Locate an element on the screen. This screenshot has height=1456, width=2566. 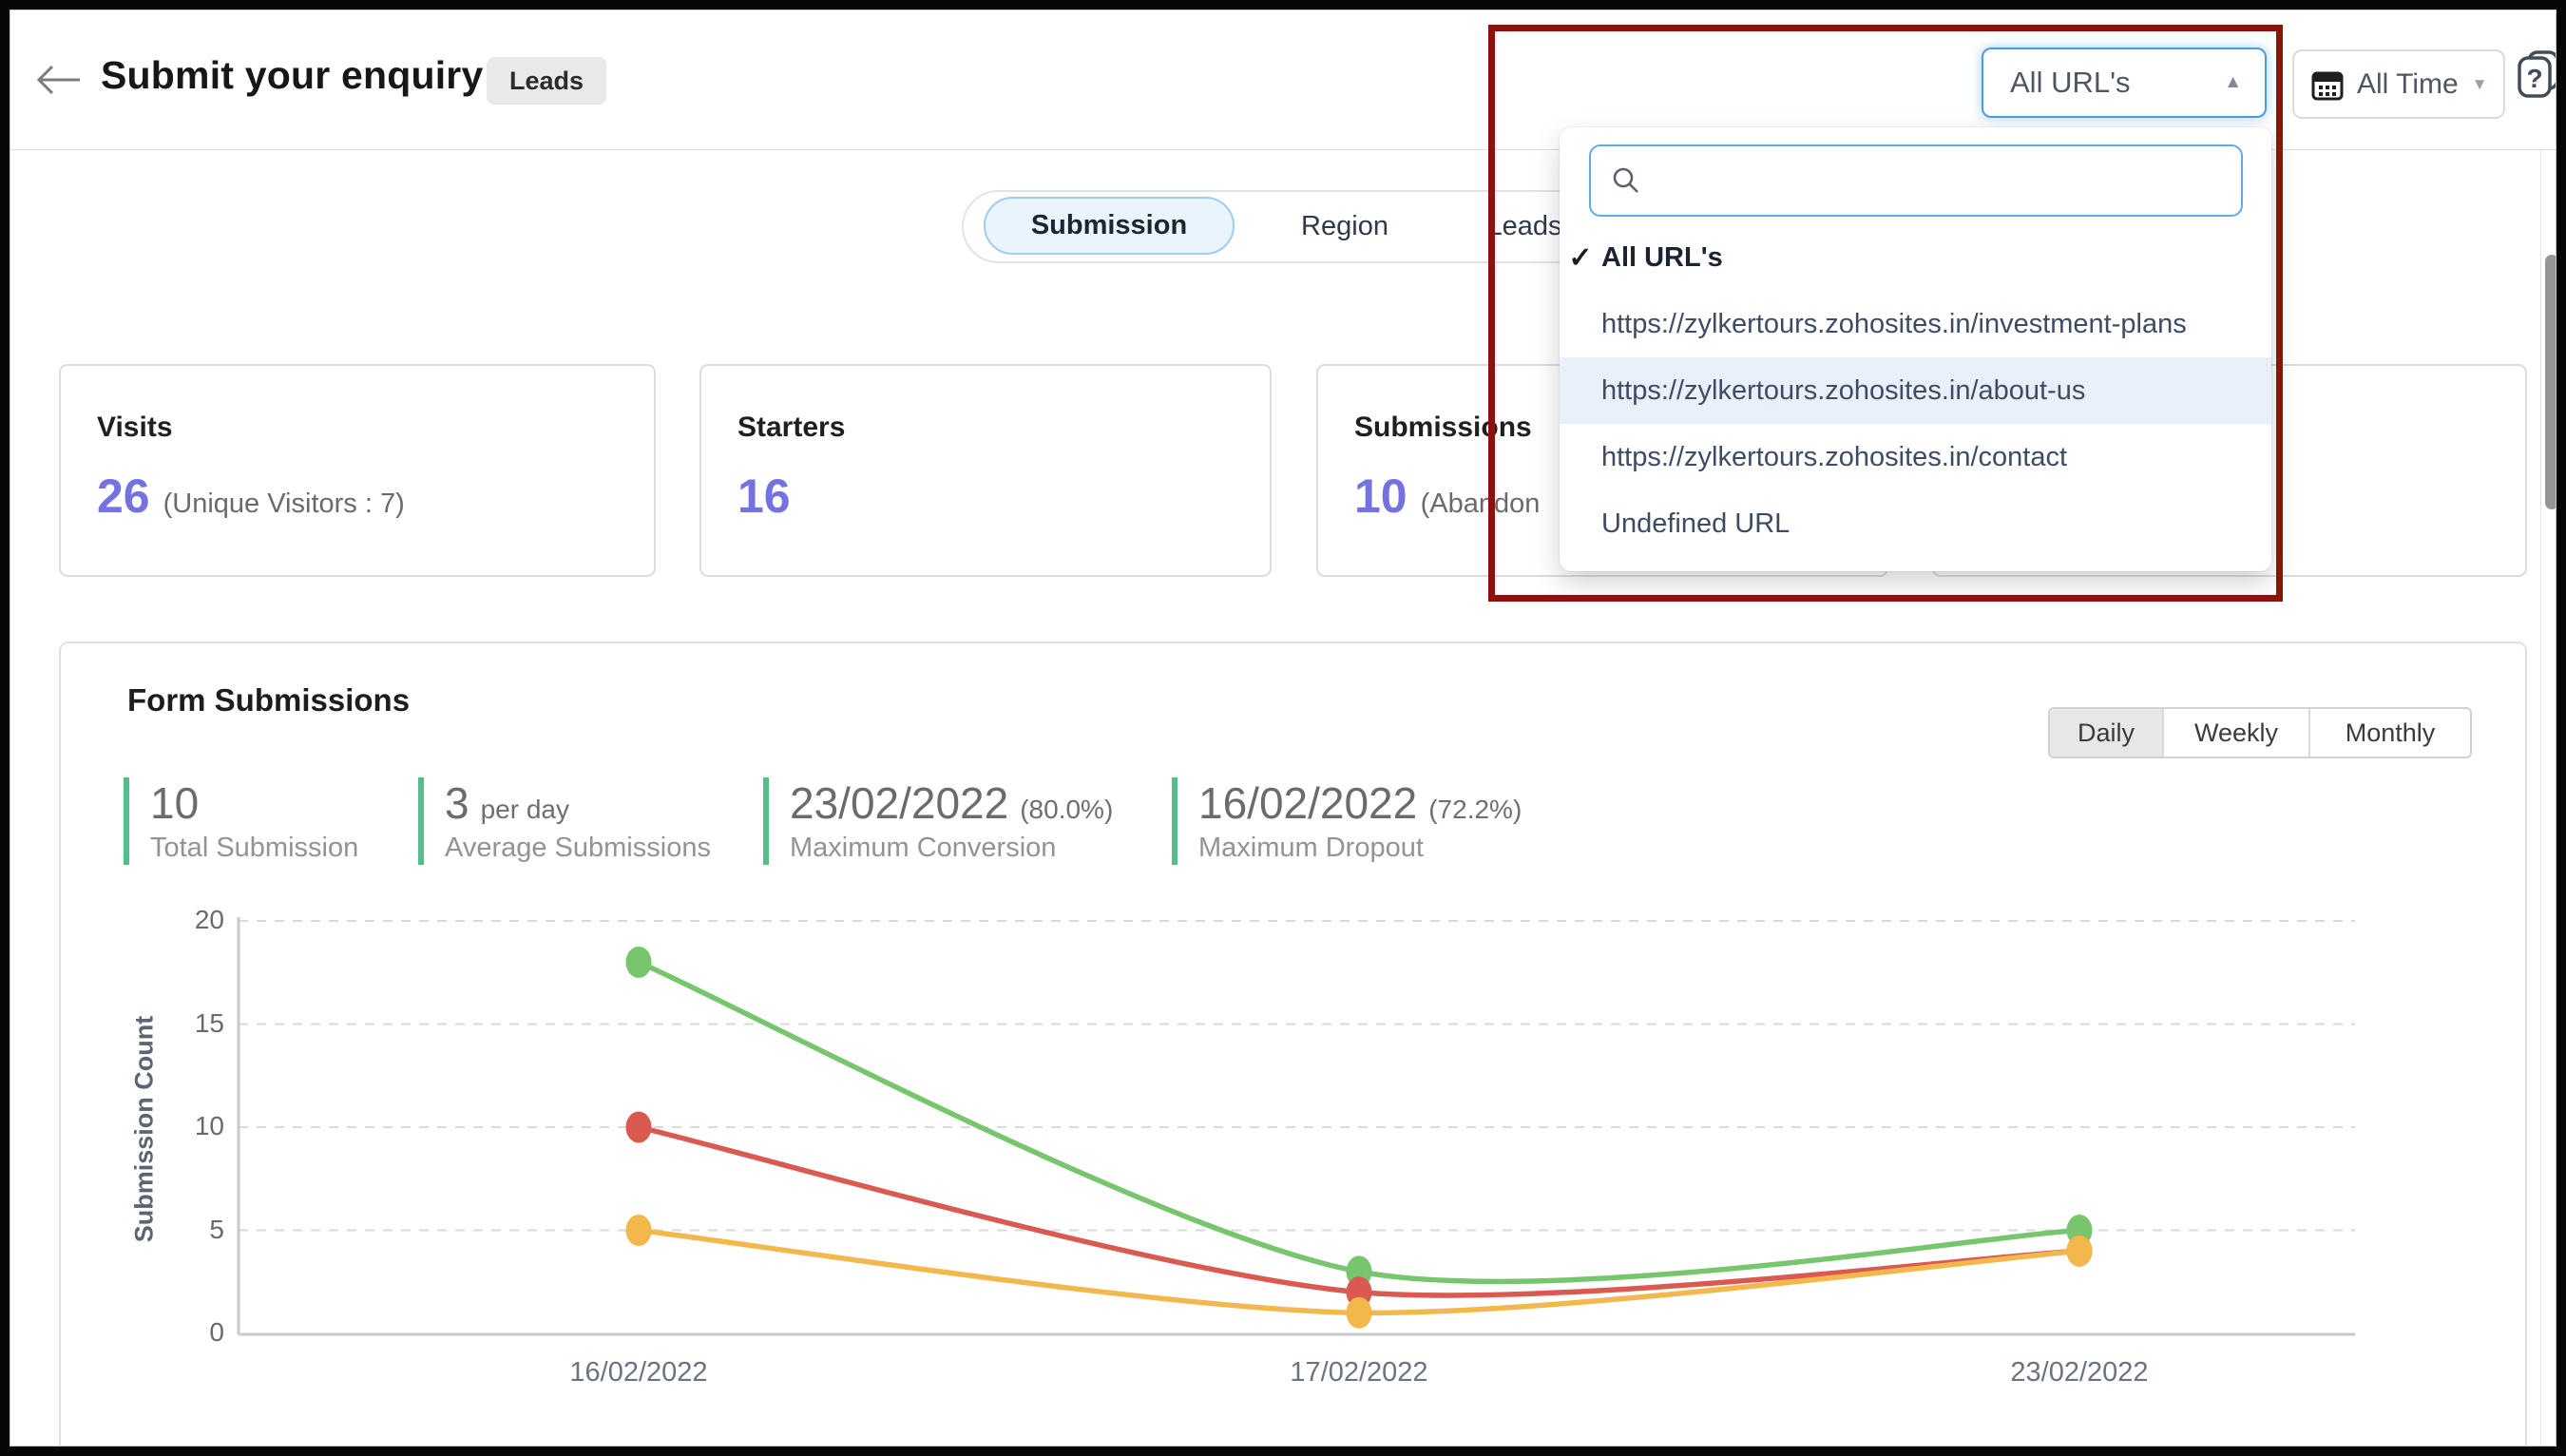
toggle-weekly: Weekly is located at coordinates (2235, 733).